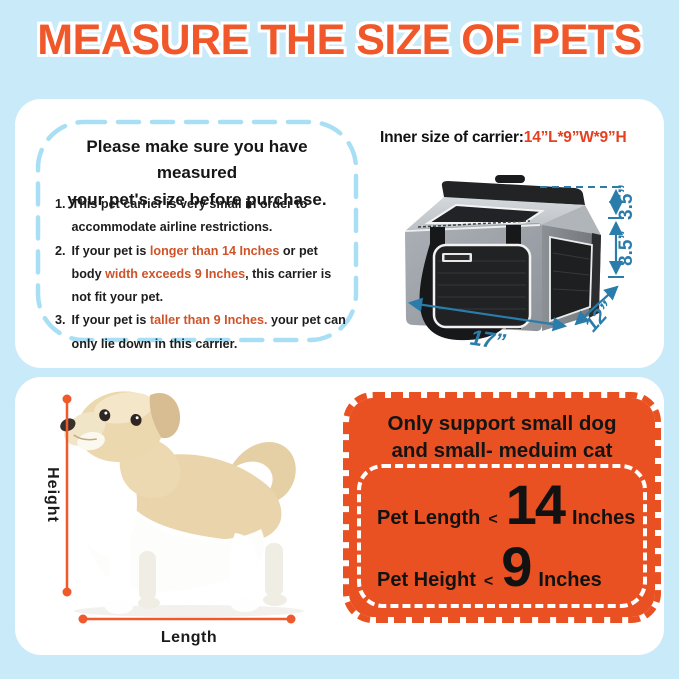 The width and height of the screenshot is (679, 679). Describe the element at coordinates (120, 426) in the screenshot. I see `puppy-head` at that location.